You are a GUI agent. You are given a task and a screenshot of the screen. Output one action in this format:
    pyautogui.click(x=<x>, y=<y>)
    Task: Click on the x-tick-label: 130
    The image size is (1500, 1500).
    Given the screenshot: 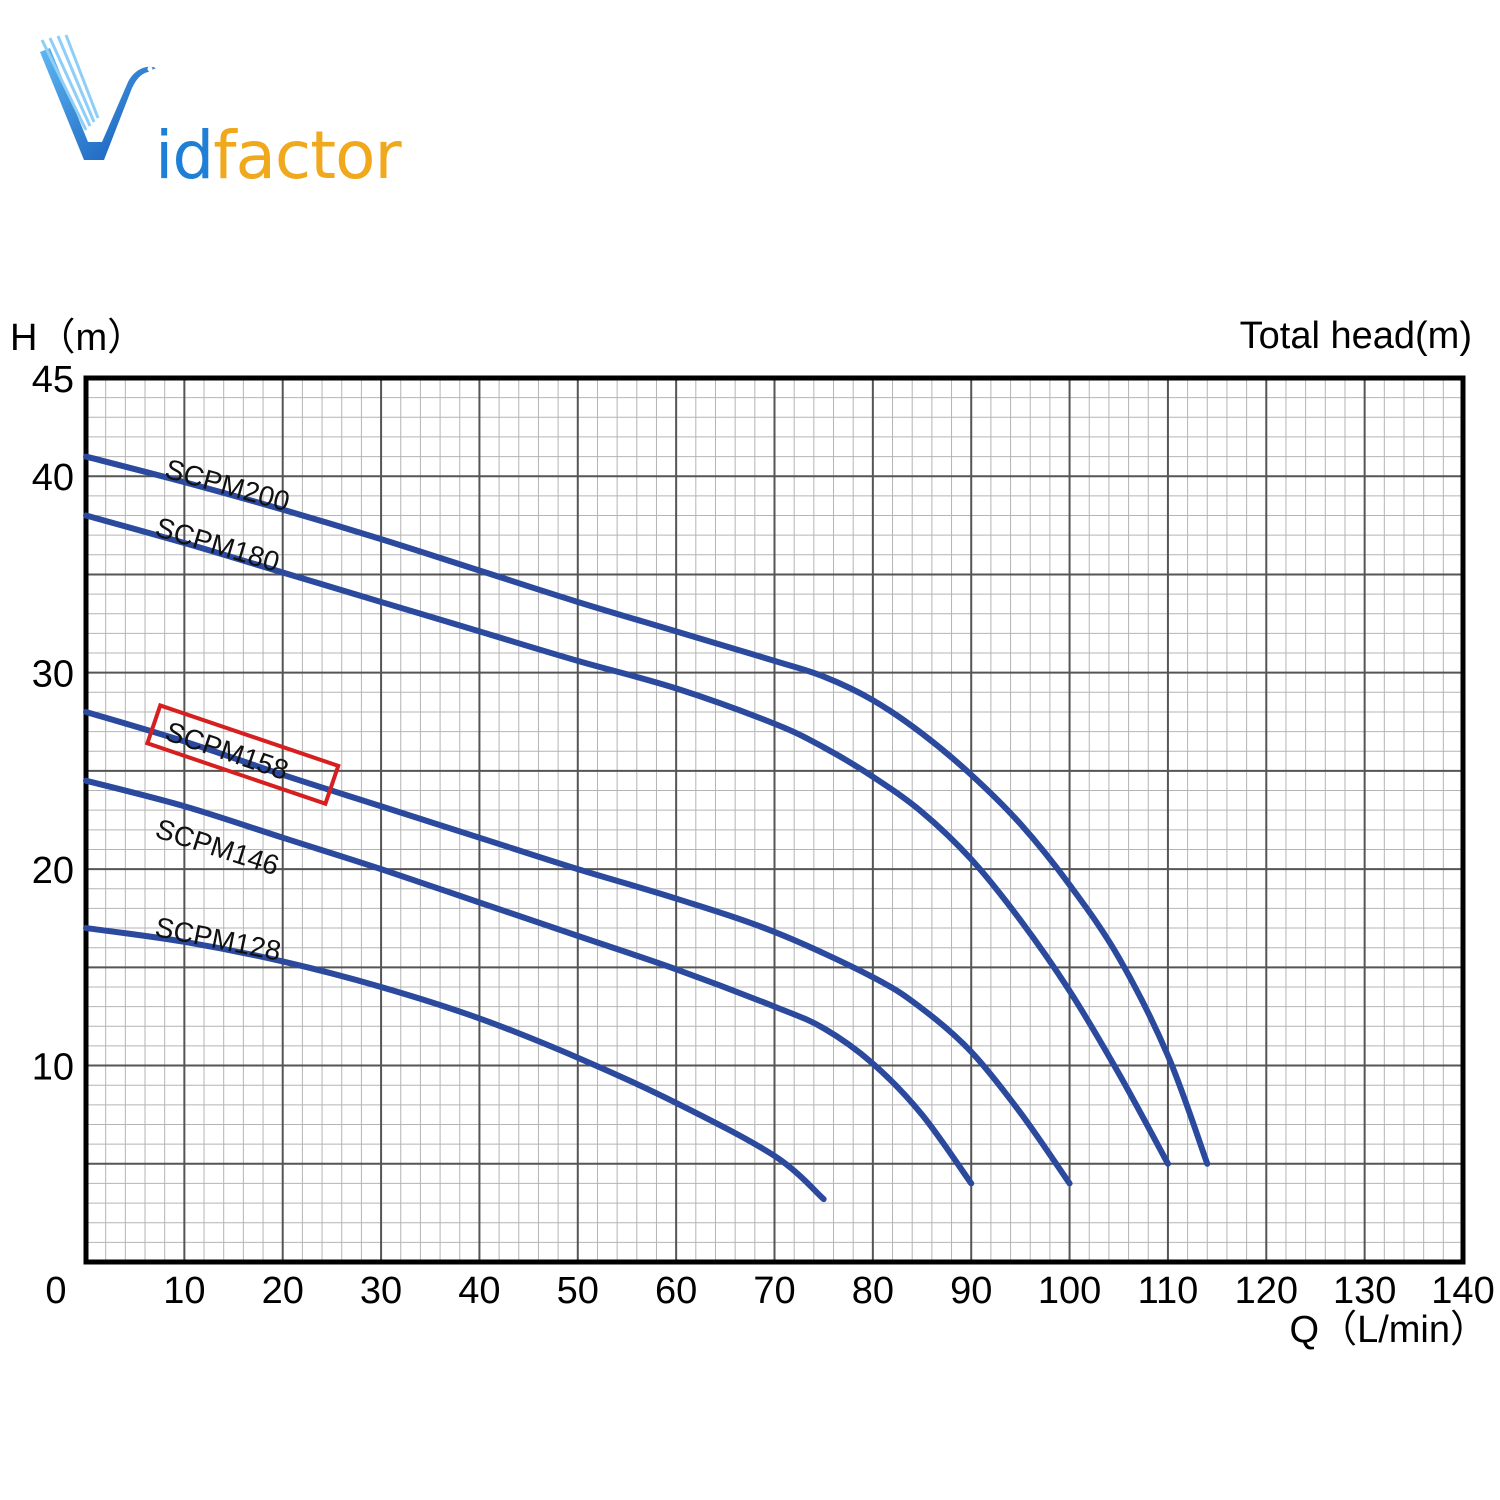 What is the action you would take?
    pyautogui.click(x=1364, y=1291)
    